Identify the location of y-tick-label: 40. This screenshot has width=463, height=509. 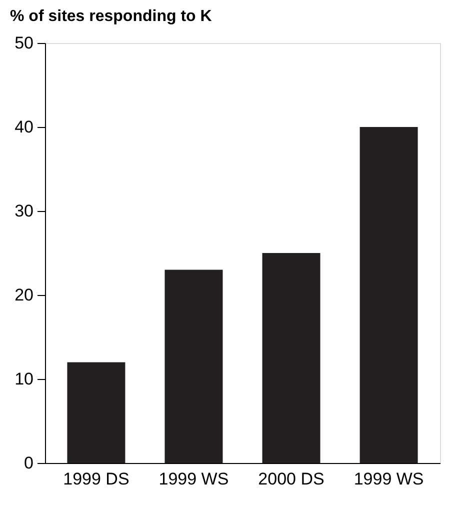
(24, 127).